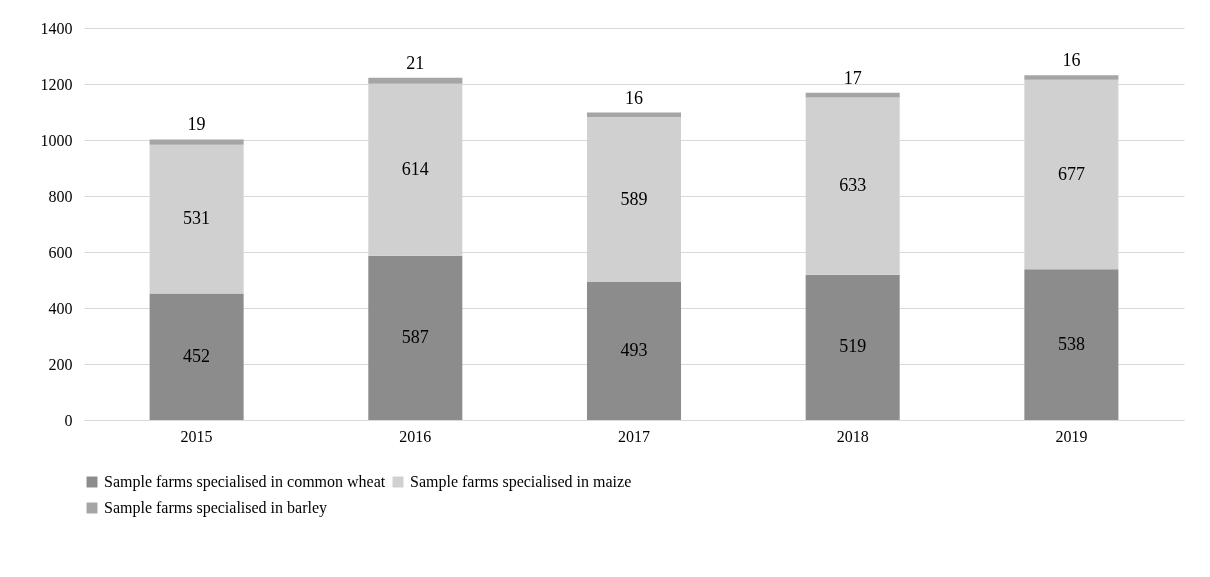 The height and width of the screenshot is (577, 1210). What do you see at coordinates (853, 185) in the screenshot?
I see `data-label: 633` at bounding box center [853, 185].